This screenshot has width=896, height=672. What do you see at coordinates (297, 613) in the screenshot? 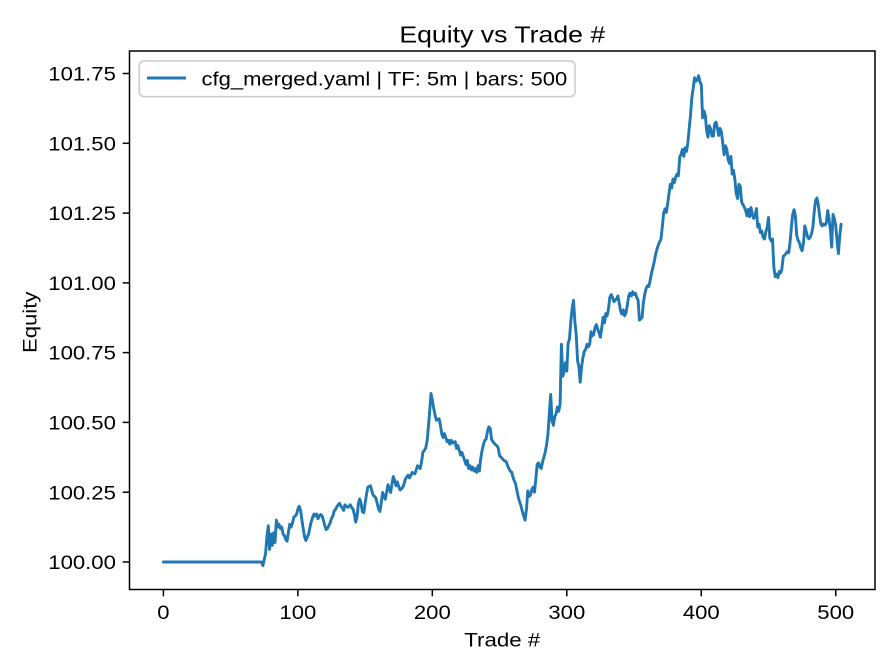
I see `svg-text: 100` at bounding box center [297, 613].